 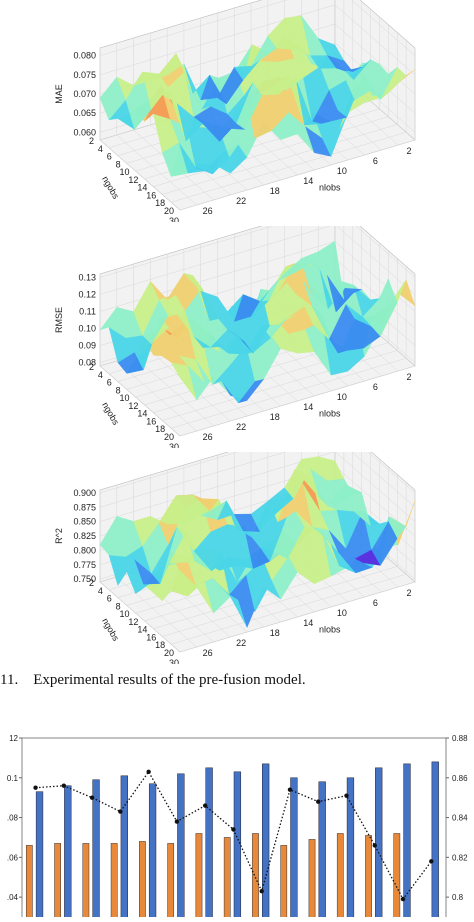 What do you see at coordinates (460, 818) in the screenshot?
I see `right-tick-label: 0.84` at bounding box center [460, 818].